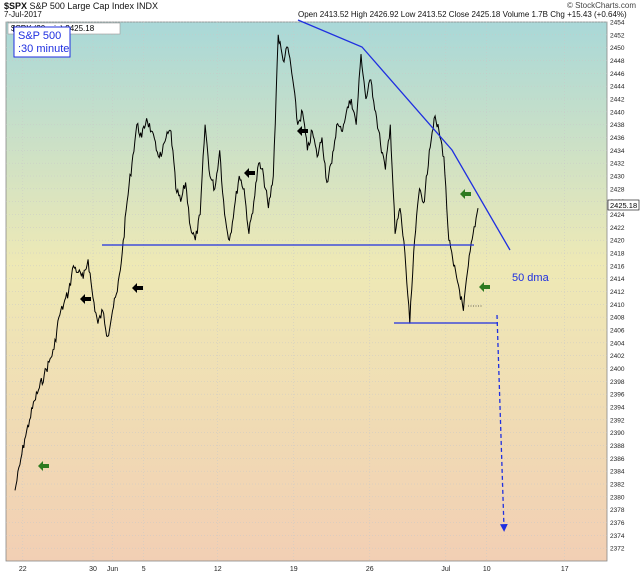 The height and width of the screenshot is (576, 640). I want to click on y-tick-label: 2402, so click(617, 356).